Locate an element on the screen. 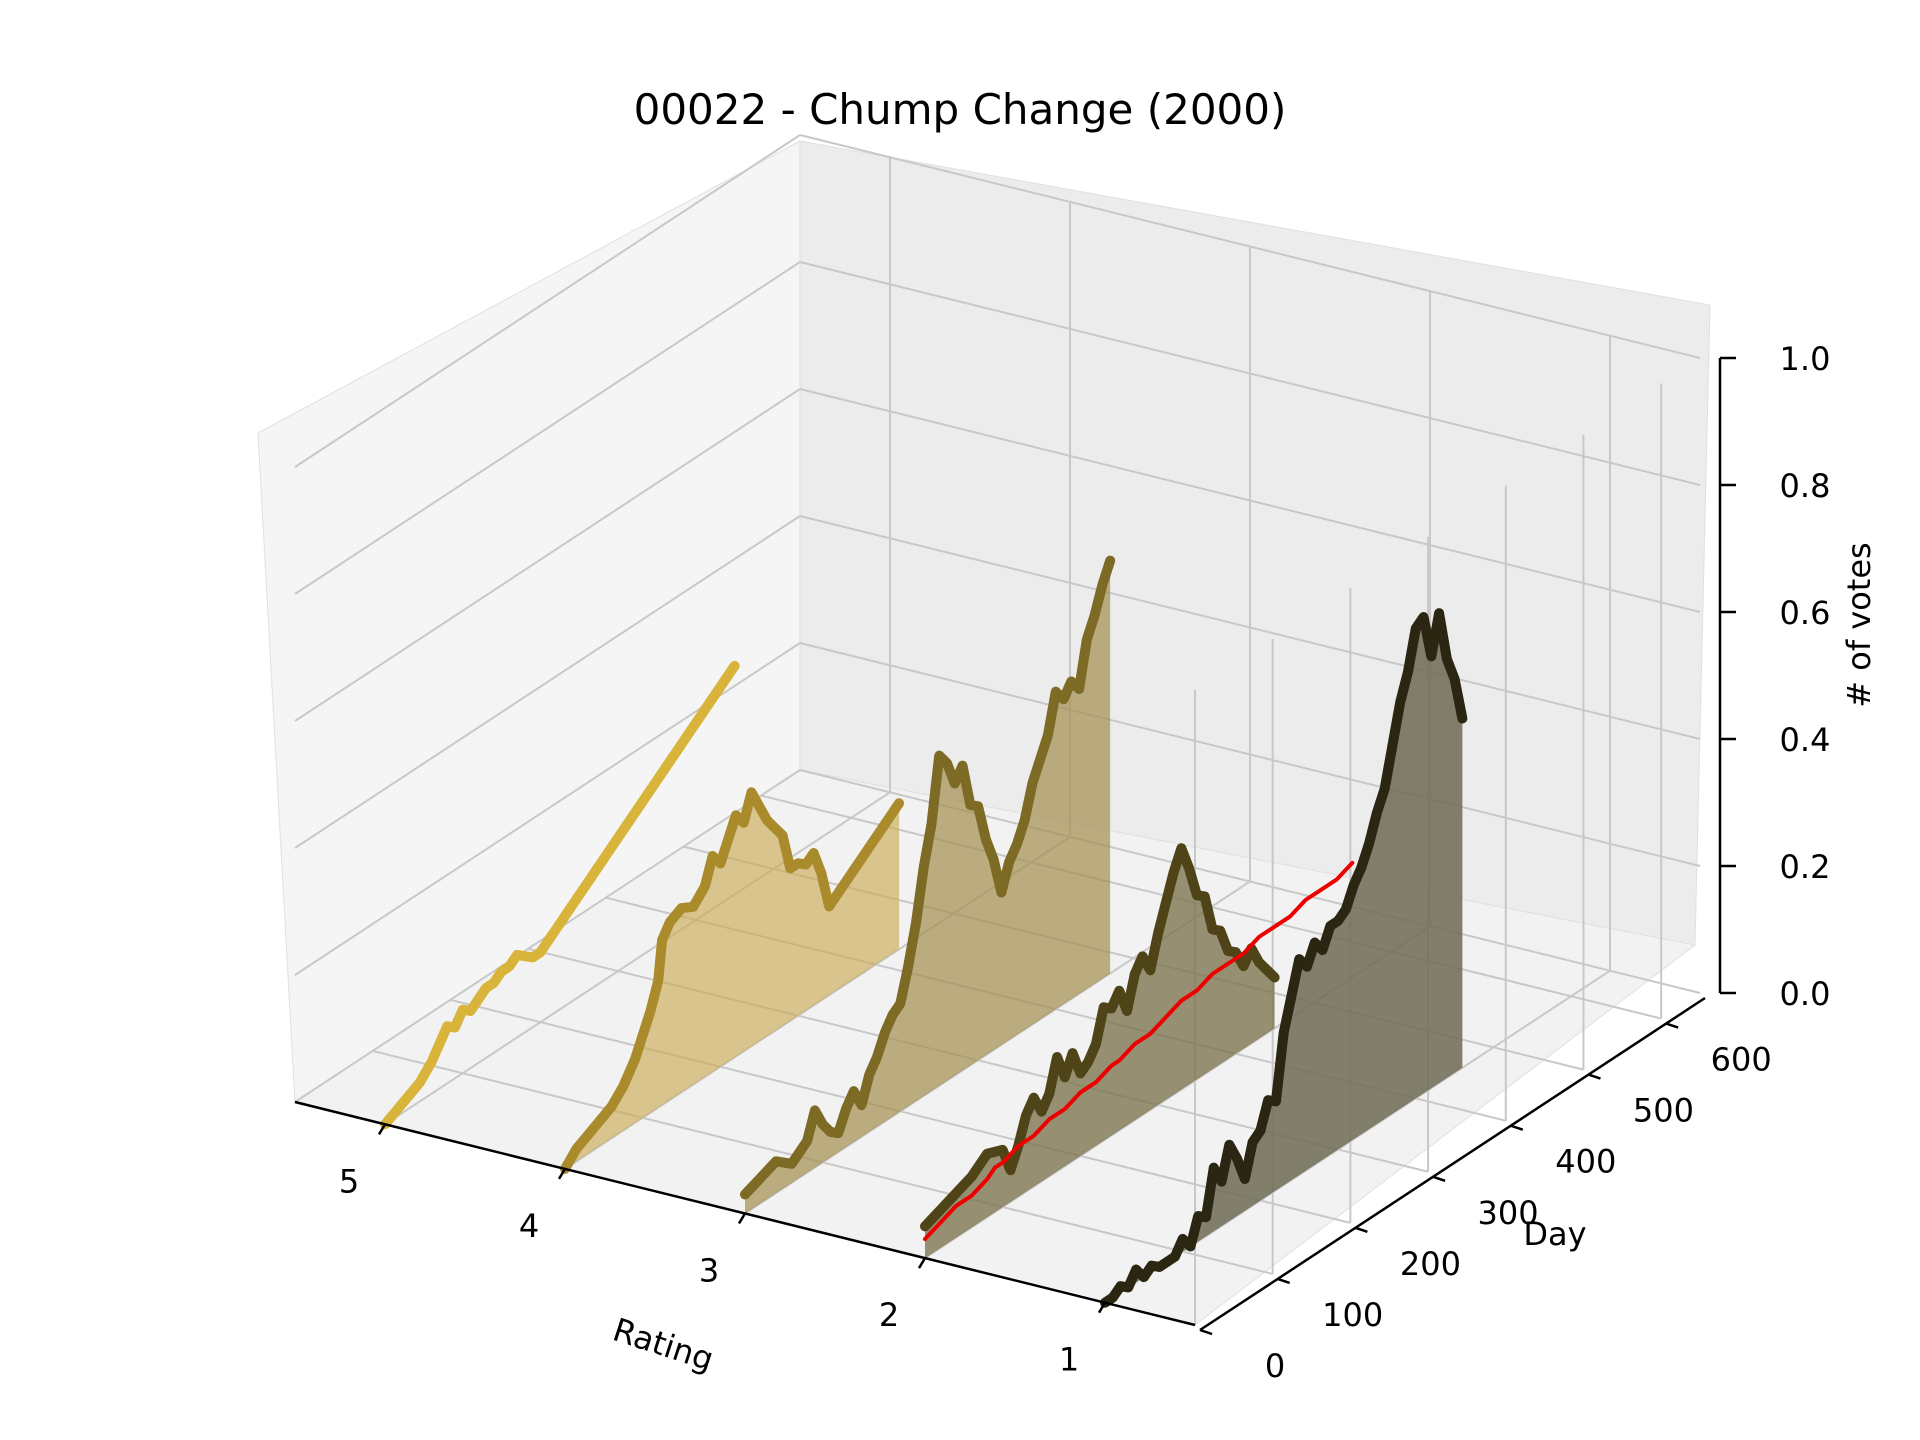 This screenshot has width=1920, height=1440. votes-tick-label: 0.8 is located at coordinates (1805, 486).